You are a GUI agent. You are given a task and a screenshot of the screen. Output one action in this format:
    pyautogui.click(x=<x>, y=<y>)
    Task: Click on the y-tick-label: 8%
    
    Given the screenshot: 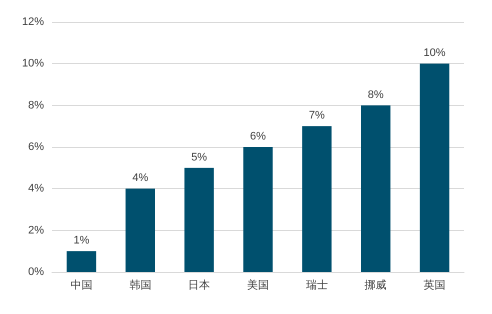 What is the action you would take?
    pyautogui.click(x=36, y=105)
    